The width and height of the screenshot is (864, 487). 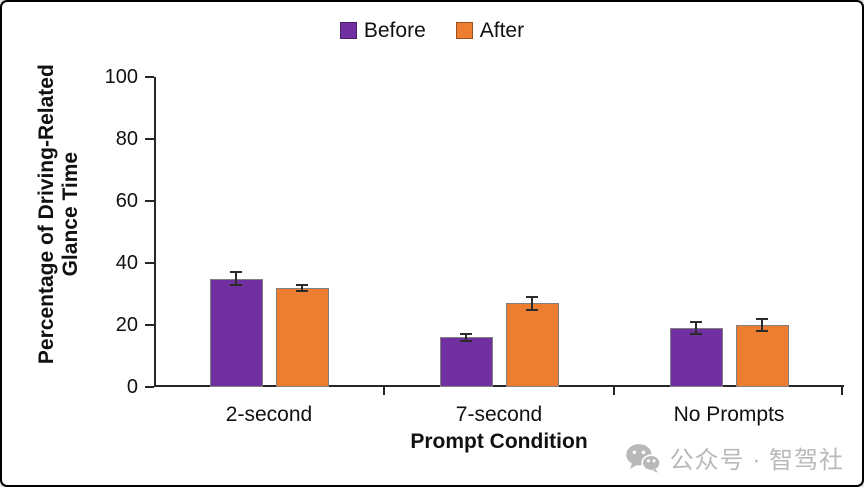 What do you see at coordinates (155, 232) in the screenshot?
I see `y-axis-line` at bounding box center [155, 232].